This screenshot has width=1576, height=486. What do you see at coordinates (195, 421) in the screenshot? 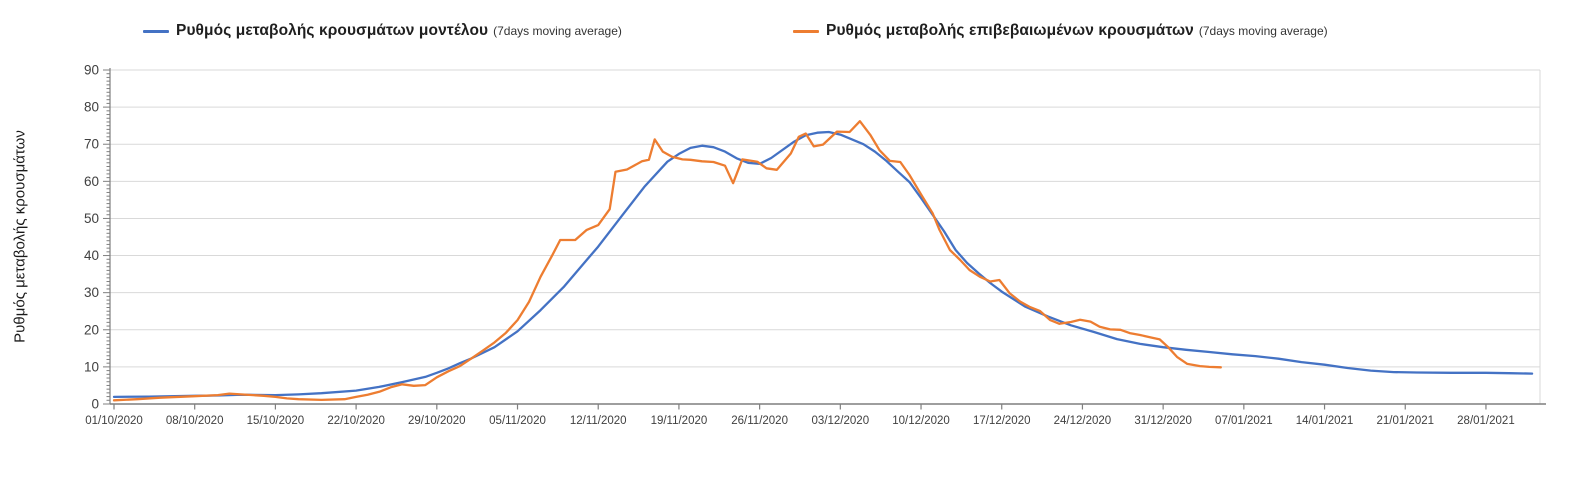
I see `x-tick-label-1: 08/10/2020` at bounding box center [195, 421].